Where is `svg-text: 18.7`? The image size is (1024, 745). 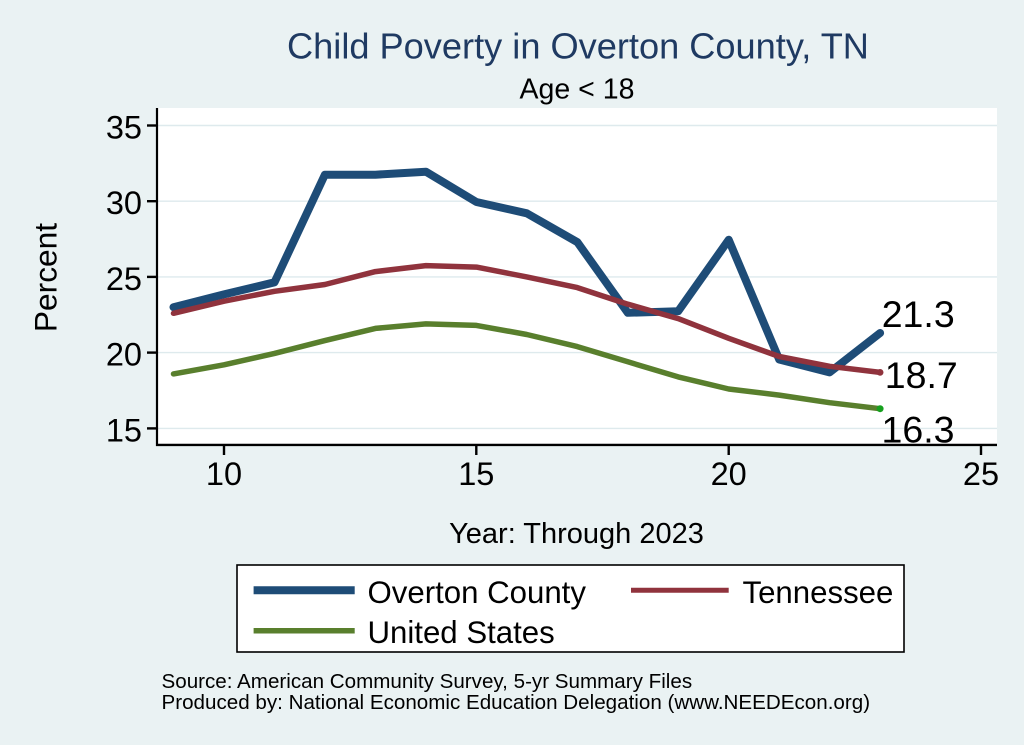
svg-text: 18.7 is located at coordinates (921, 375).